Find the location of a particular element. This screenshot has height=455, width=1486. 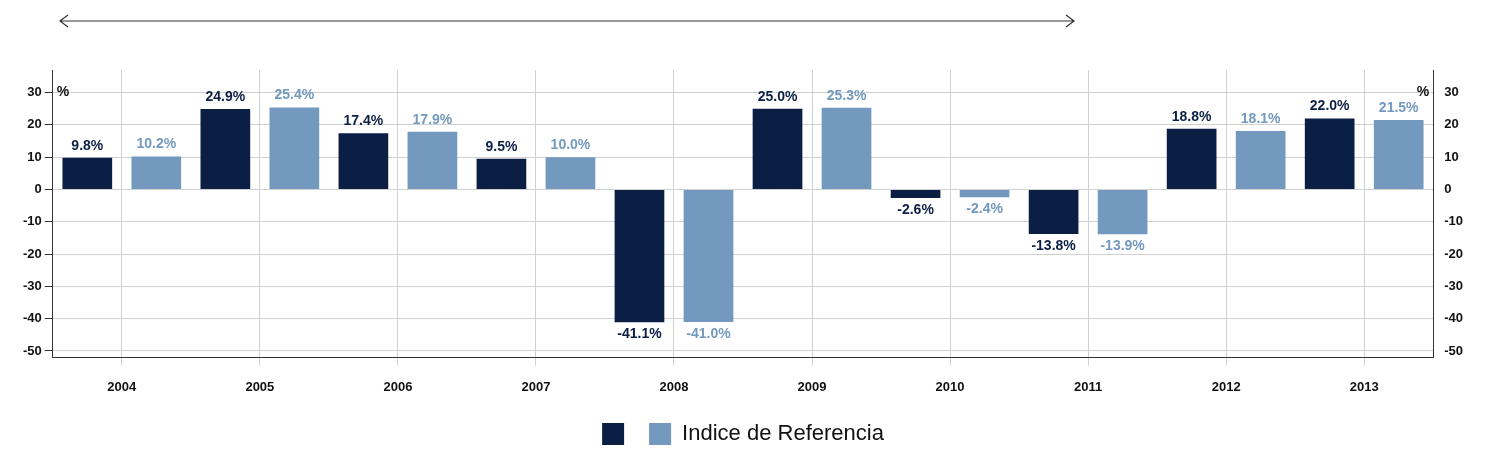

data-label: 10.0% is located at coordinates (570, 144).